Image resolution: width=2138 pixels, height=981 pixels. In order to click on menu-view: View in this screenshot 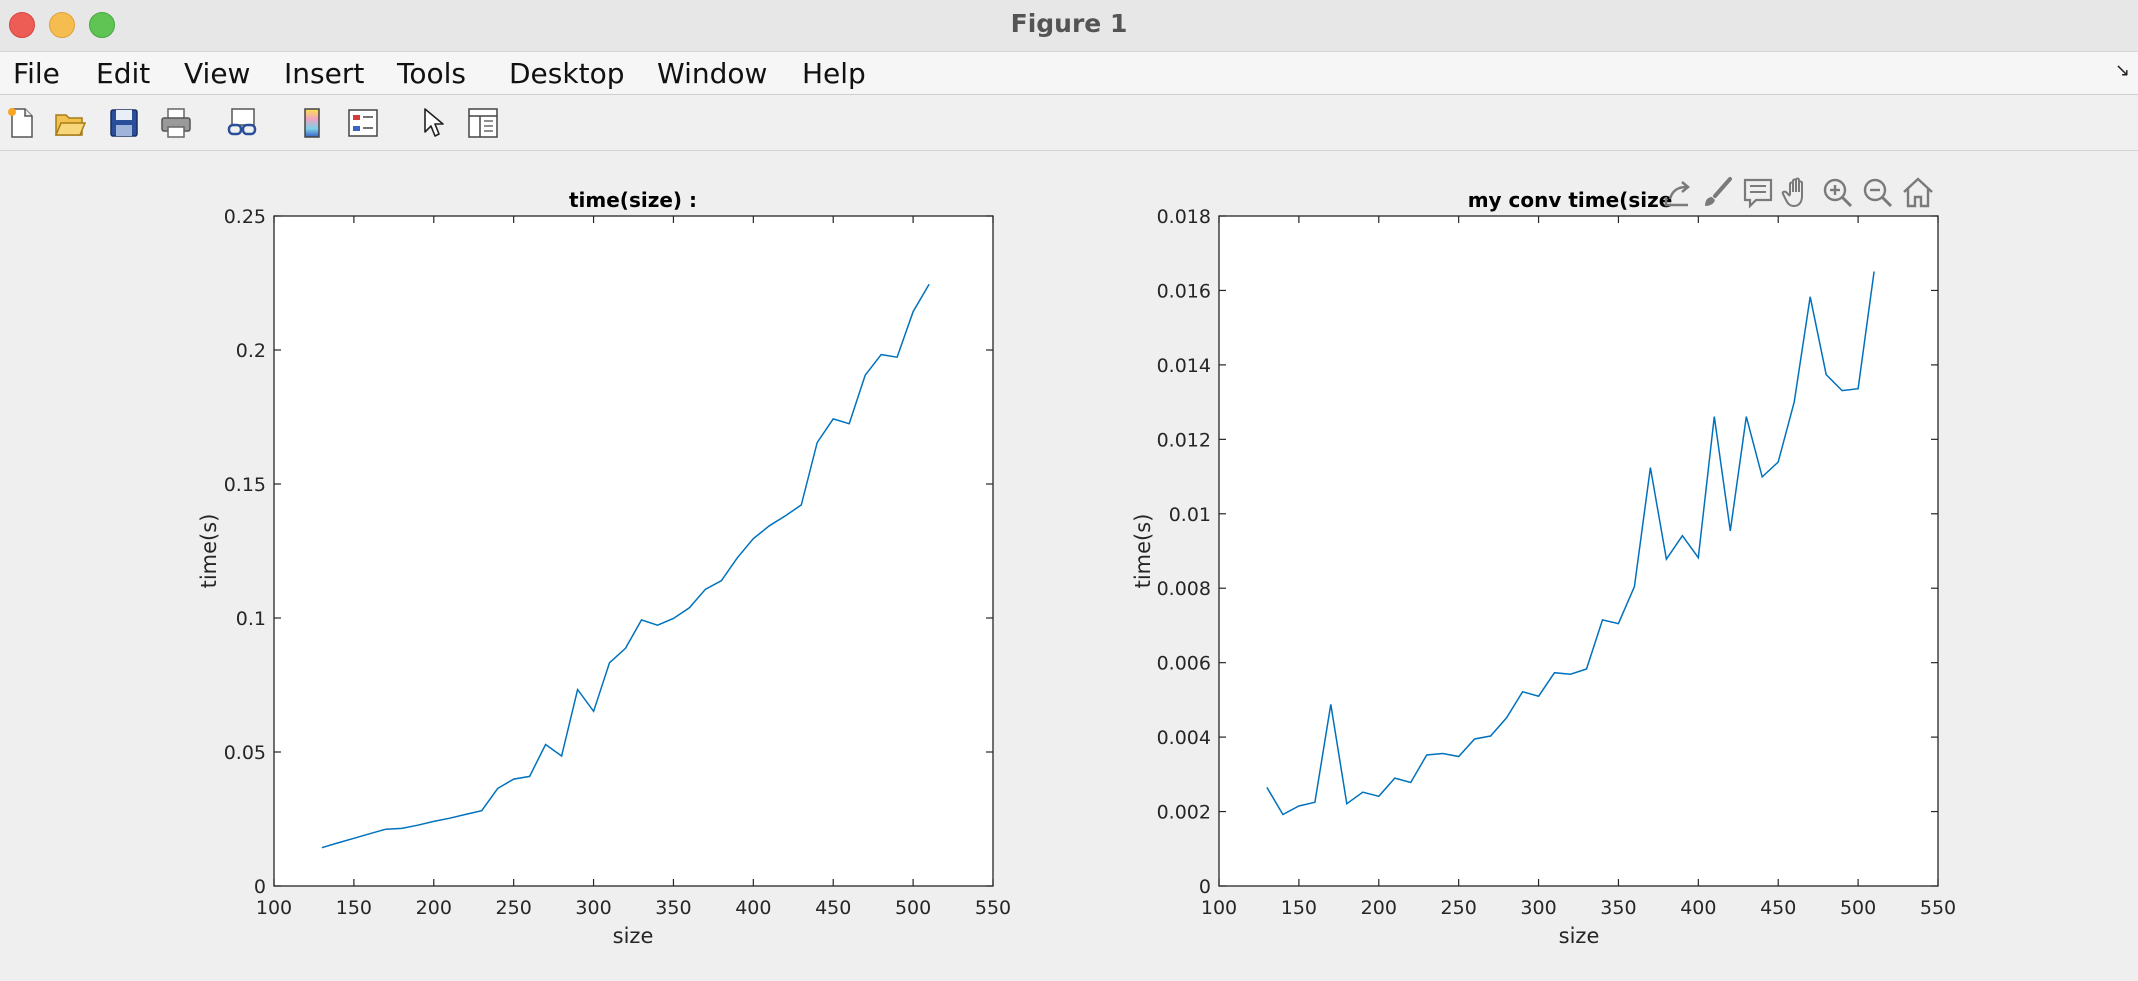, I will do `click(217, 73)`.